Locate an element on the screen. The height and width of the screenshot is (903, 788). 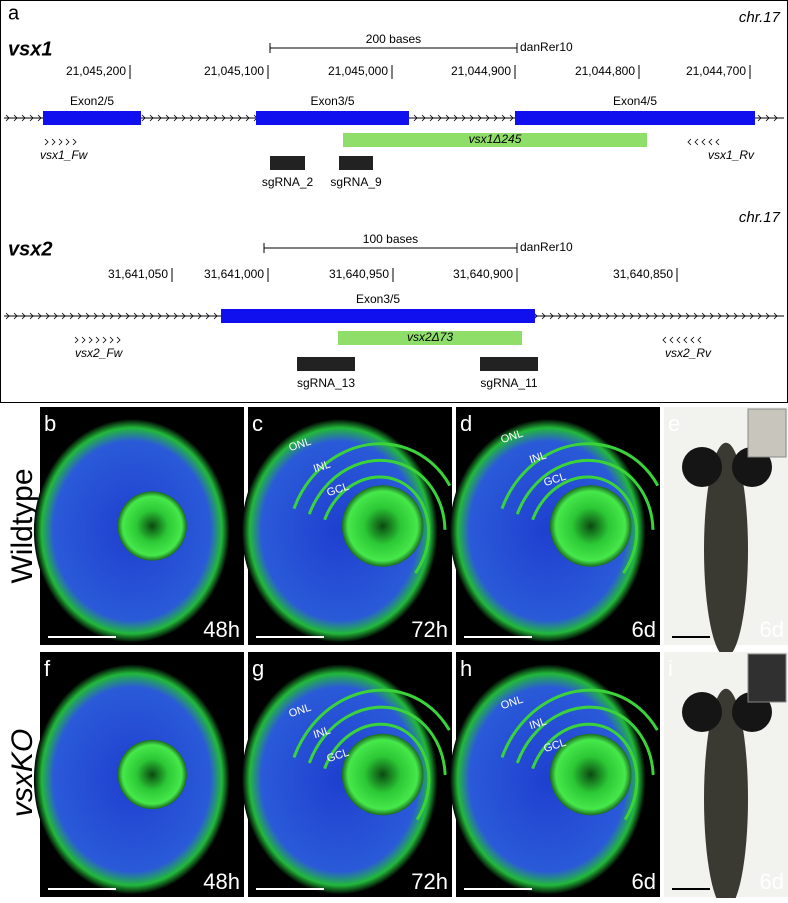
coordinate: 31,641,050 is located at coordinates (138, 274).